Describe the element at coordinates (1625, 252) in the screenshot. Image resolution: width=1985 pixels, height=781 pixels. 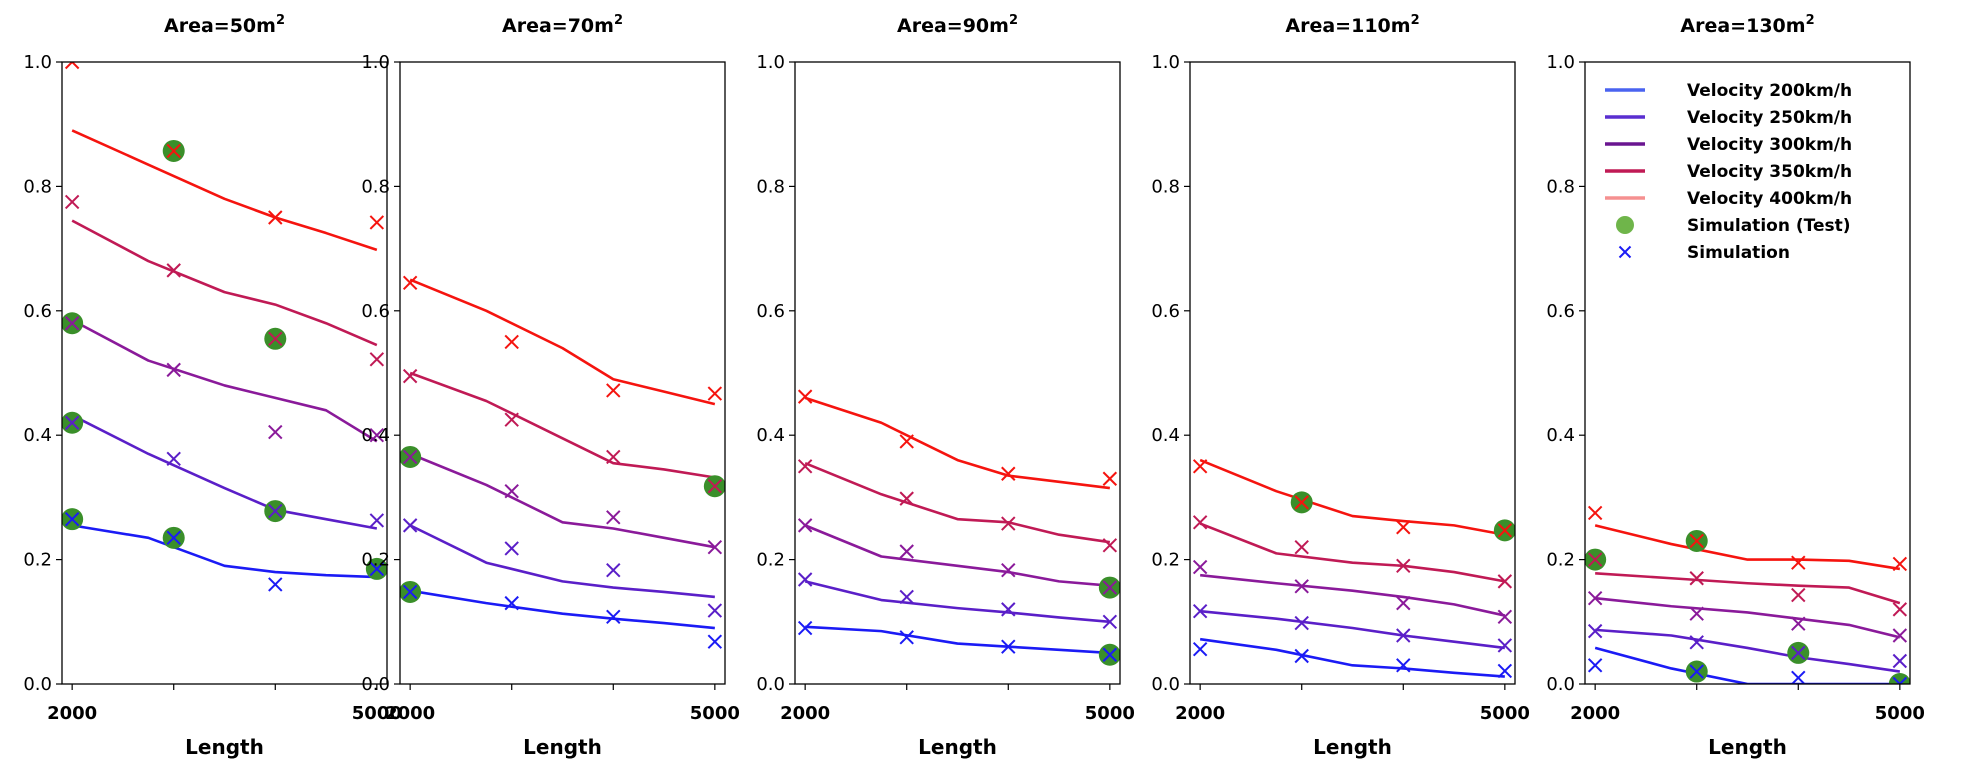
I see `legend-swatch-cross` at that location.